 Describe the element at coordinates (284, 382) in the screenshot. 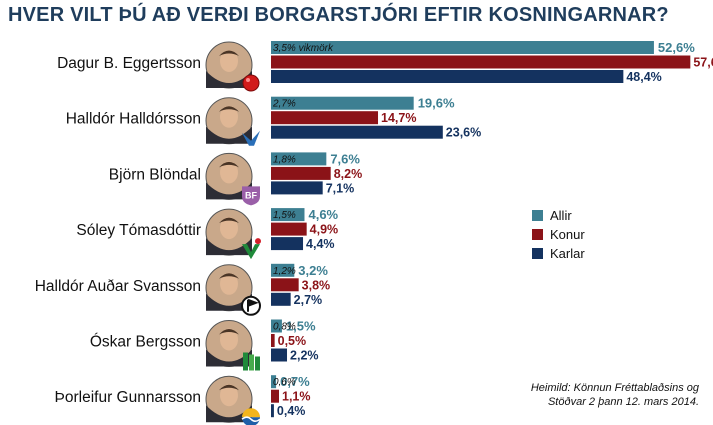

I see `margin-label-thorleifur-gunnarsson: 0,6%` at that location.